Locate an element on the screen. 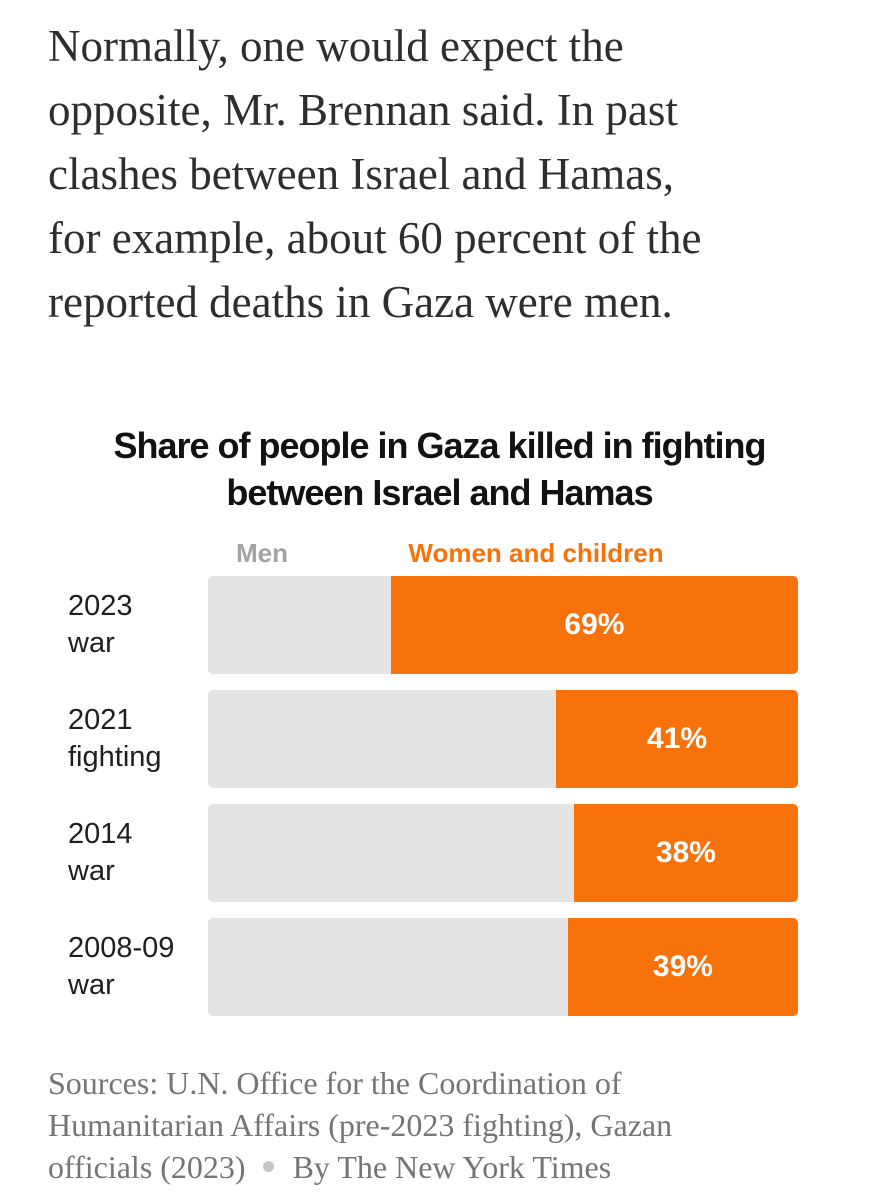  bar-row: 2014 war 38% is located at coordinates (423, 853).